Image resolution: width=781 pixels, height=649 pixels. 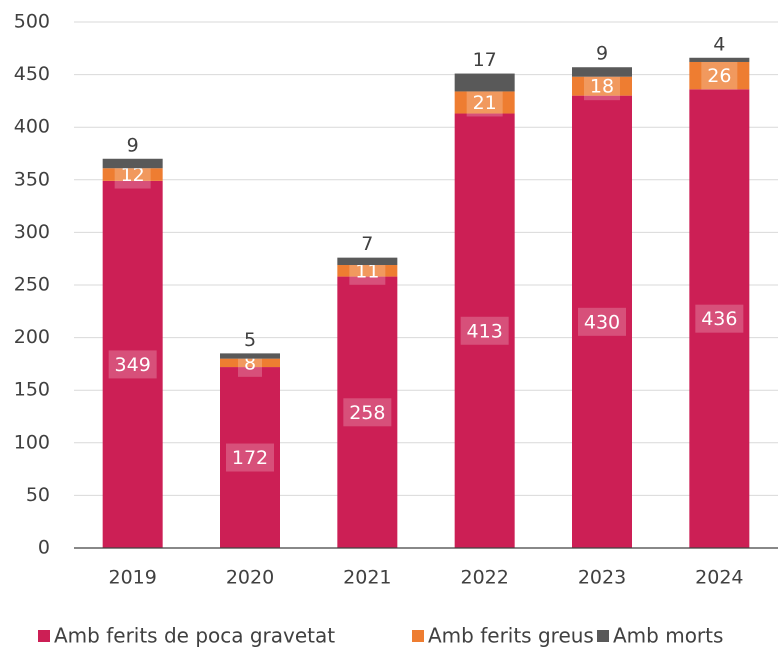 What do you see at coordinates (32, 127) in the screenshot?
I see `y-tick-label: 400` at bounding box center [32, 127].